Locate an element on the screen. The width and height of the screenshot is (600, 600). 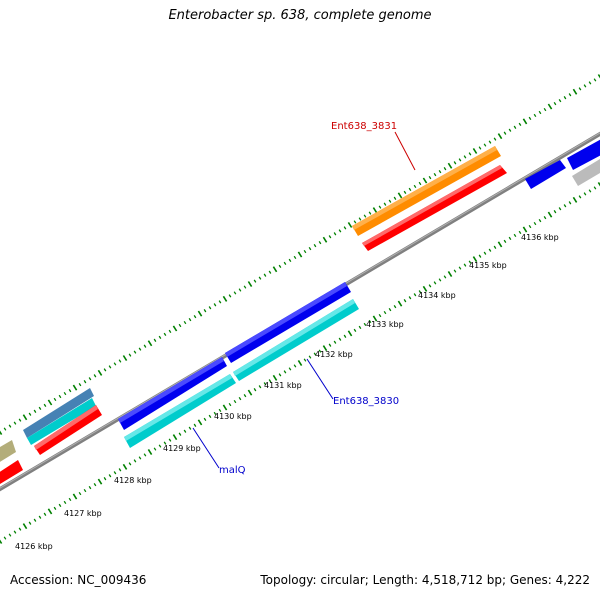
gene-cyan-malq is located at coordinates (180, 411).